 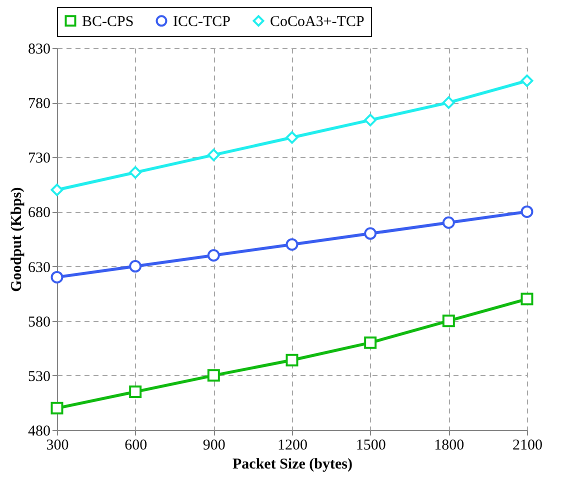 What do you see at coordinates (371, 446) in the screenshot?
I see `x-tick-label: 1500` at bounding box center [371, 446].